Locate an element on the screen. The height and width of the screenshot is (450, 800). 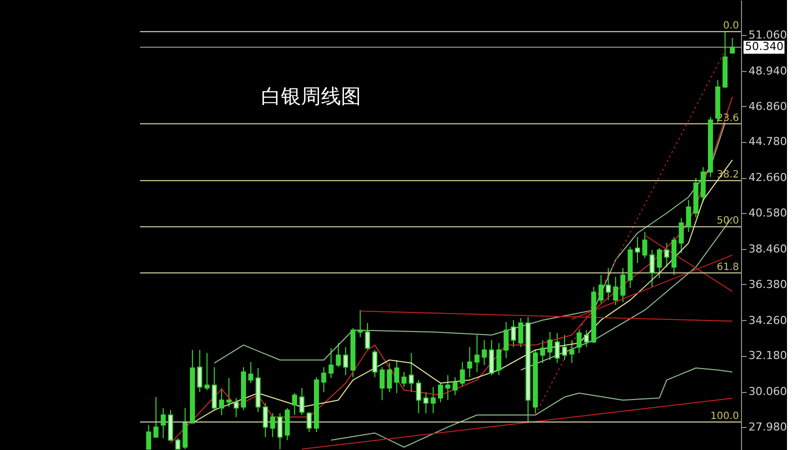
annotation: 61.8 is located at coordinates (727, 267).